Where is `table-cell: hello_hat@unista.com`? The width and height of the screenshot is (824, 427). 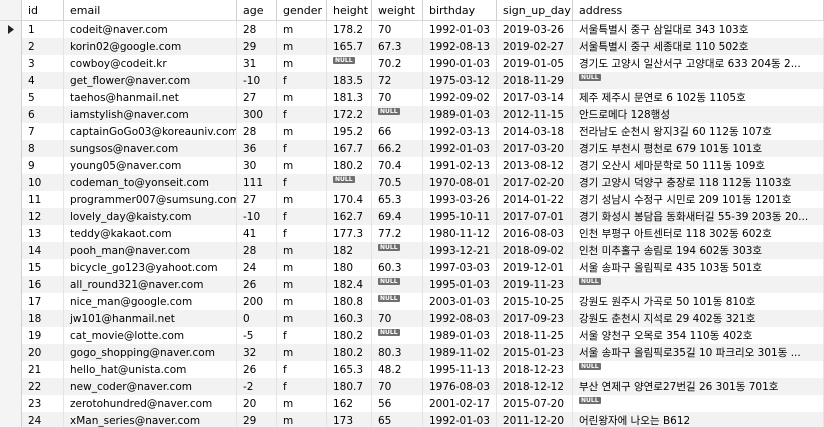
table-cell: hello_hat@unista.com is located at coordinates (150, 369).